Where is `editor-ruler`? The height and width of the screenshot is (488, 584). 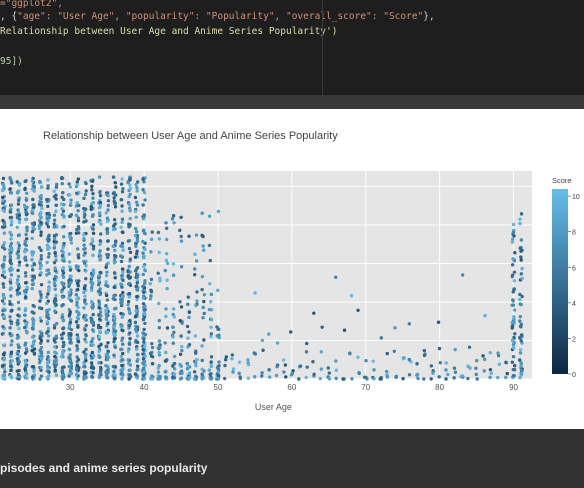
editor-ruler is located at coordinates (322, 47).